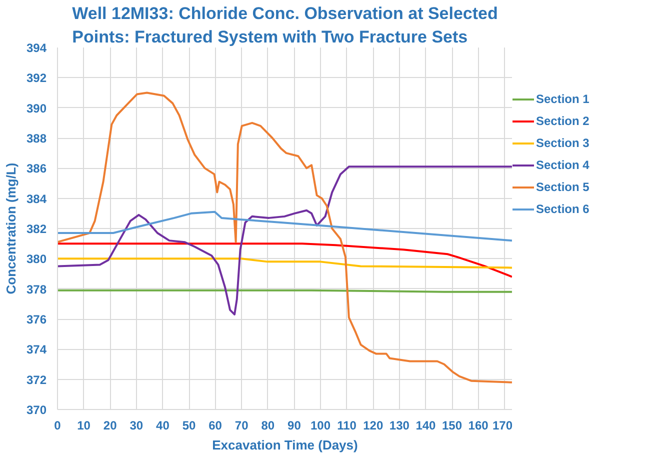  Describe the element at coordinates (268, 425) in the screenshot. I see `x-tick-label: 80` at that location.